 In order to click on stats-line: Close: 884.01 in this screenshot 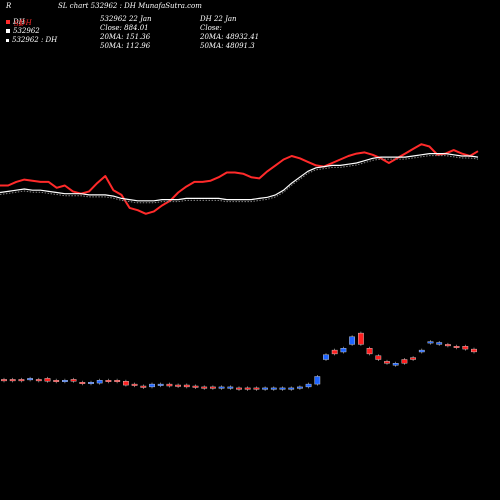, I will do `click(124, 28)`.